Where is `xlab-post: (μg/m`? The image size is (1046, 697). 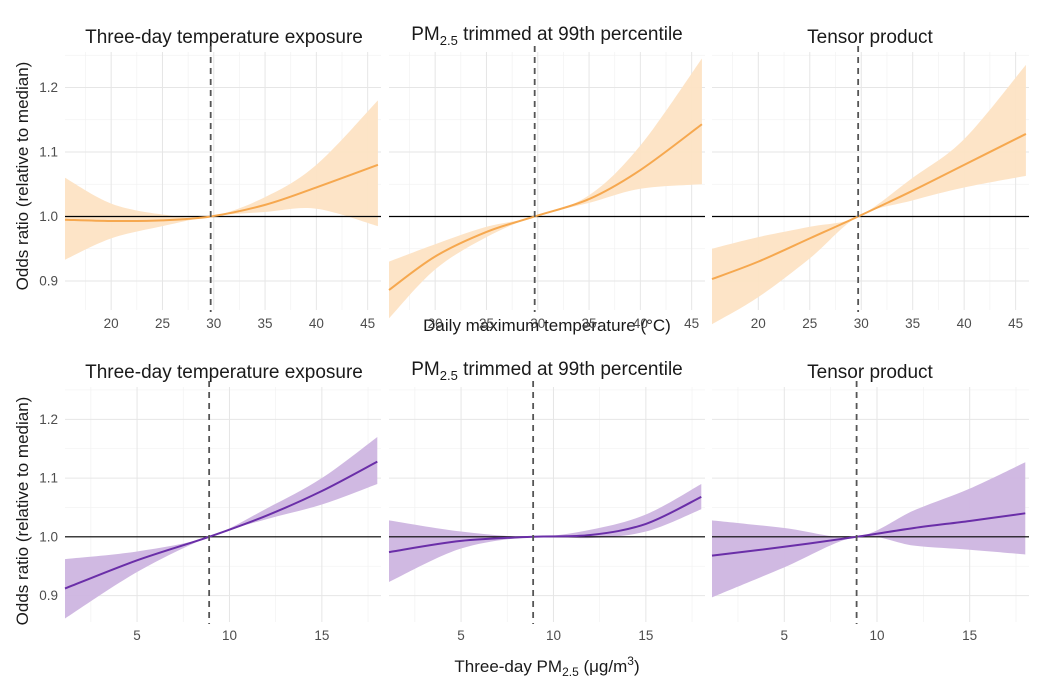 xlab-post: (μg/m is located at coordinates (603, 666).